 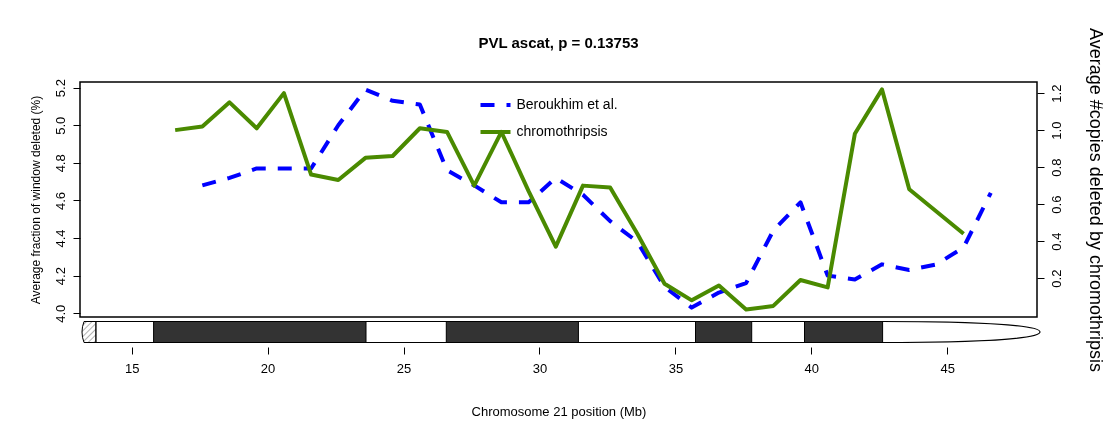 I want to click on y-tick-label: 4.6, so click(x=60, y=200).